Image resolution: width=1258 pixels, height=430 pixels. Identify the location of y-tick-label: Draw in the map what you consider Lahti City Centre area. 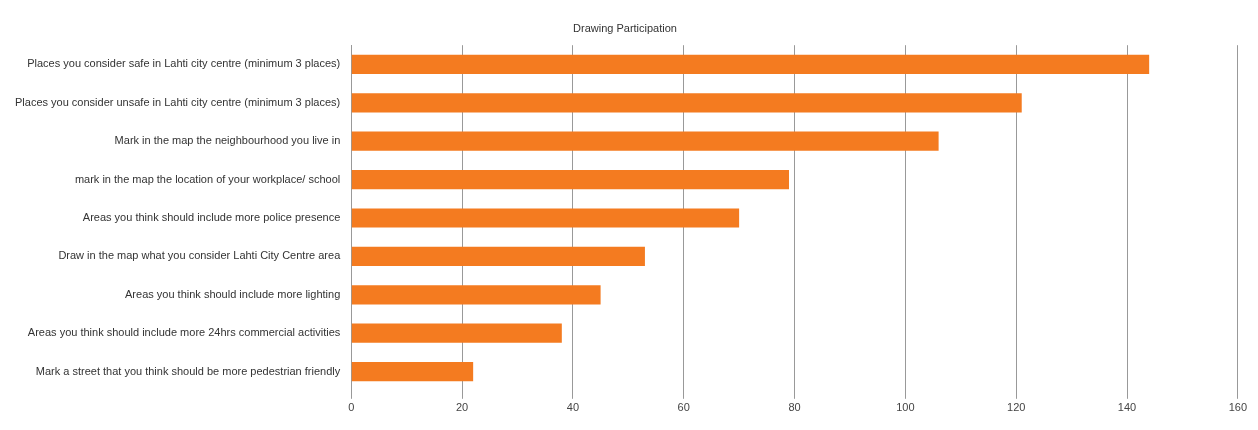
(200, 255).